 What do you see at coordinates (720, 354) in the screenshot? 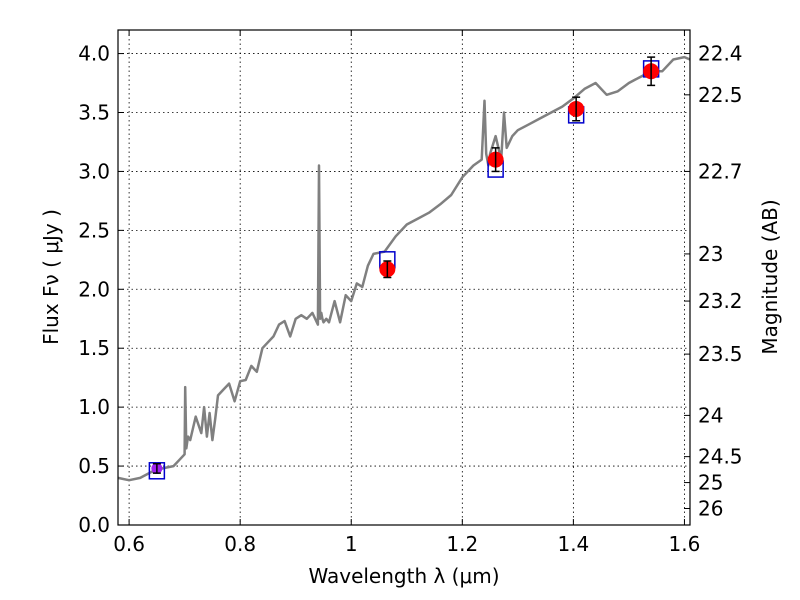
I see `right-tick-label-5: 23.5` at bounding box center [720, 354].